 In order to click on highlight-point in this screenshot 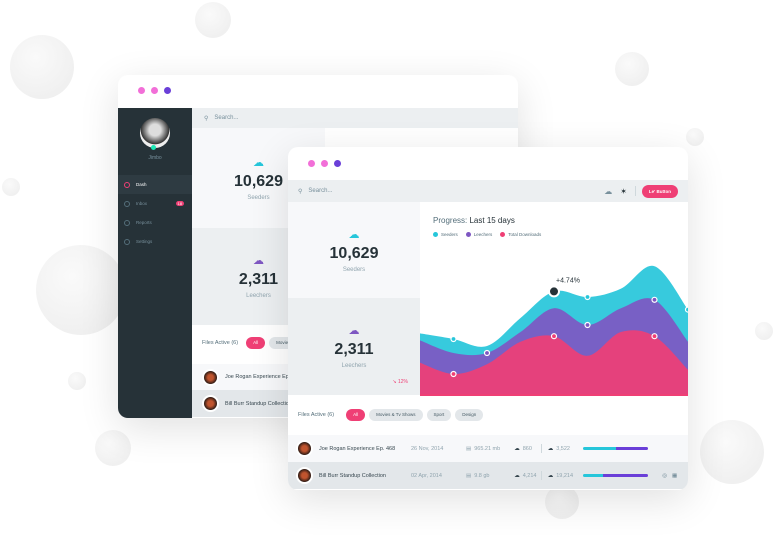, I will do `click(554, 291)`.